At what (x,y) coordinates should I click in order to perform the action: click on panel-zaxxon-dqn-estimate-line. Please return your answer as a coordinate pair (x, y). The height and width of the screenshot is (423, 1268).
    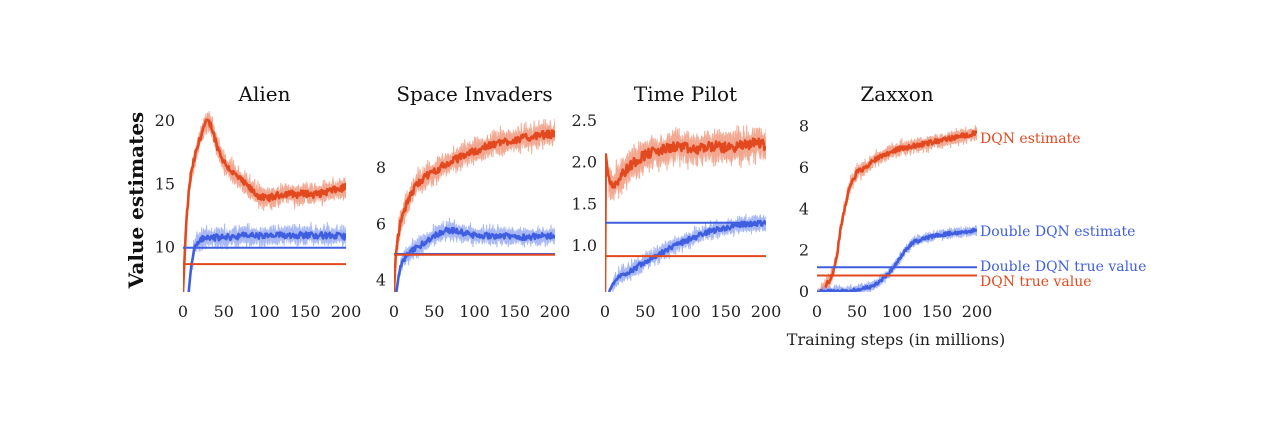
    Looking at the image, I should click on (897, 211).